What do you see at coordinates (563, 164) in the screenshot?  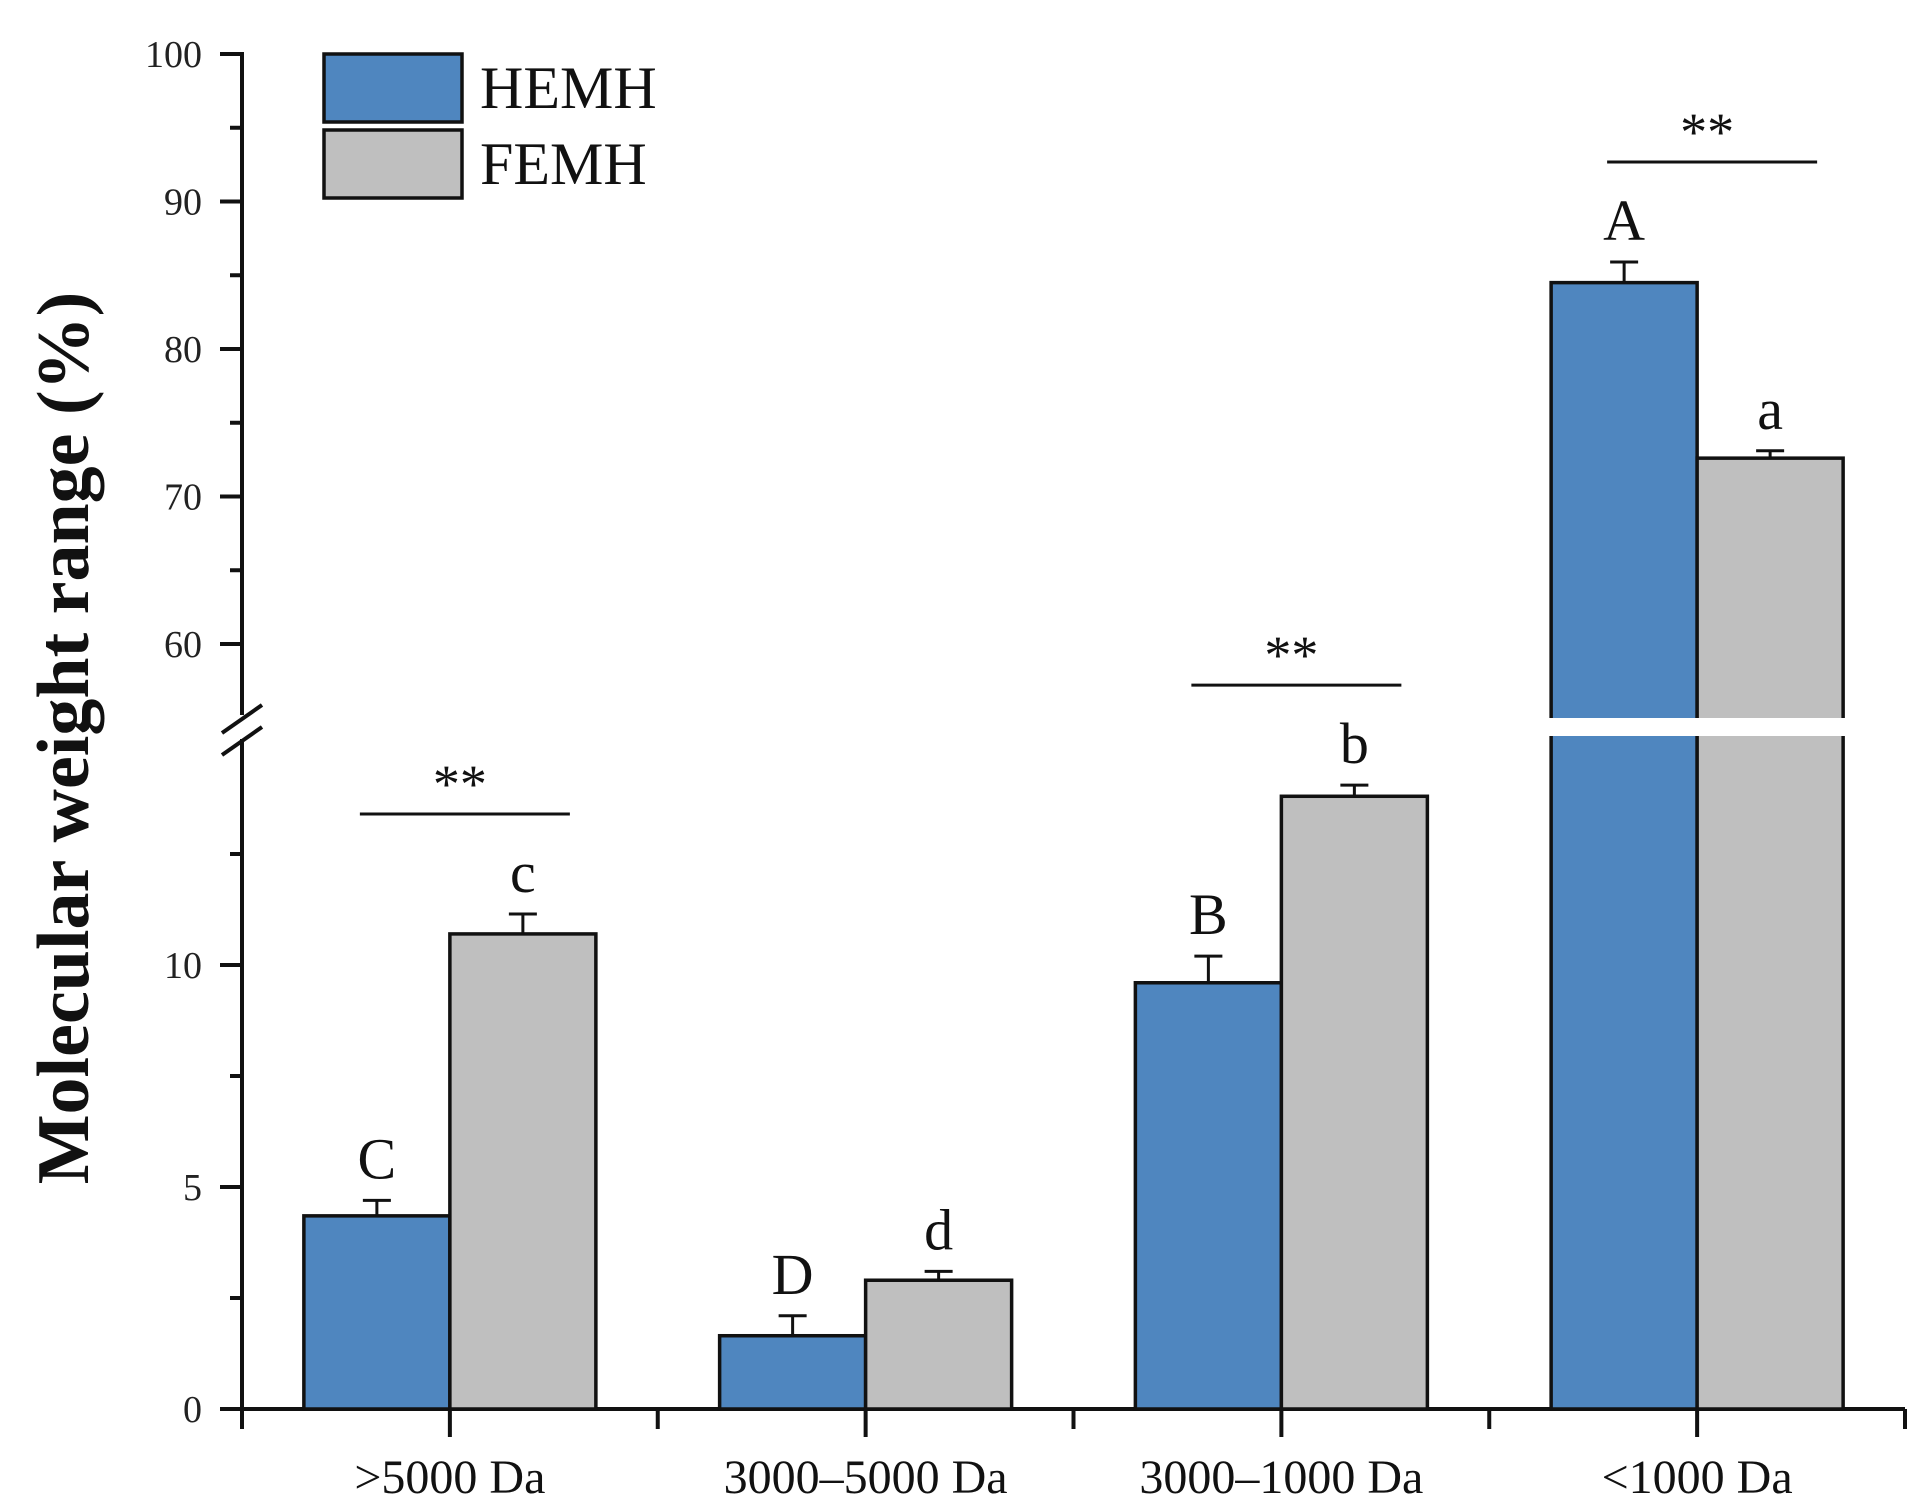 I see `legend-label: FEMH` at bounding box center [563, 164].